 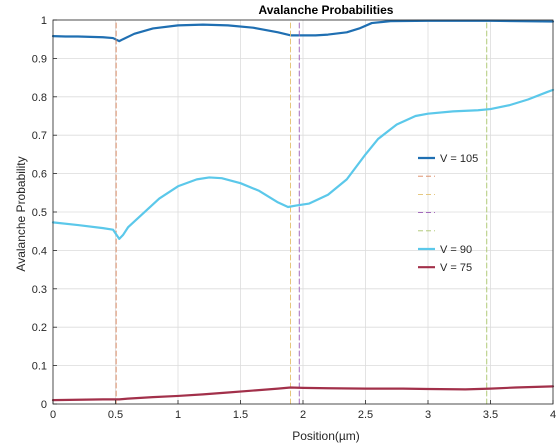 What do you see at coordinates (553, 415) in the screenshot?
I see `x-tick-label: 4` at bounding box center [553, 415].